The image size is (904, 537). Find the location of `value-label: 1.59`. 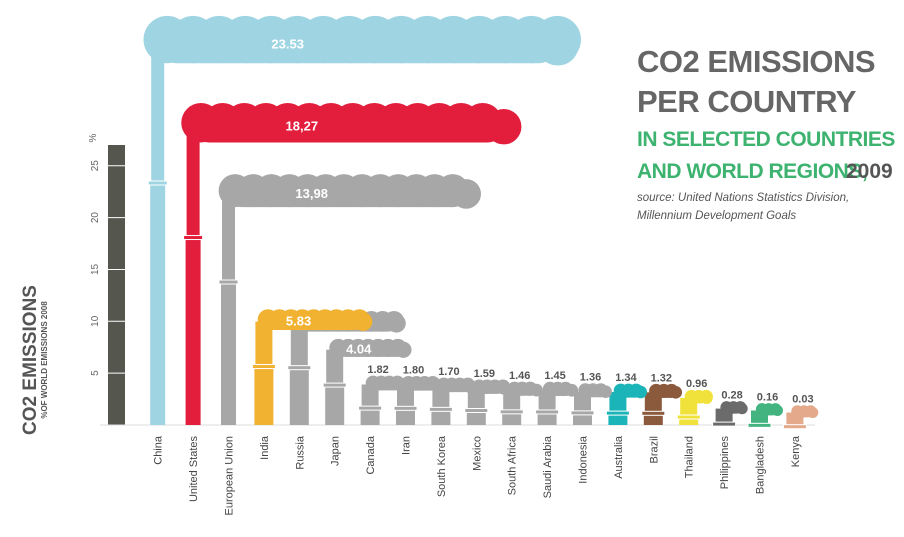

value-label: 1.59 is located at coordinates (484, 374).